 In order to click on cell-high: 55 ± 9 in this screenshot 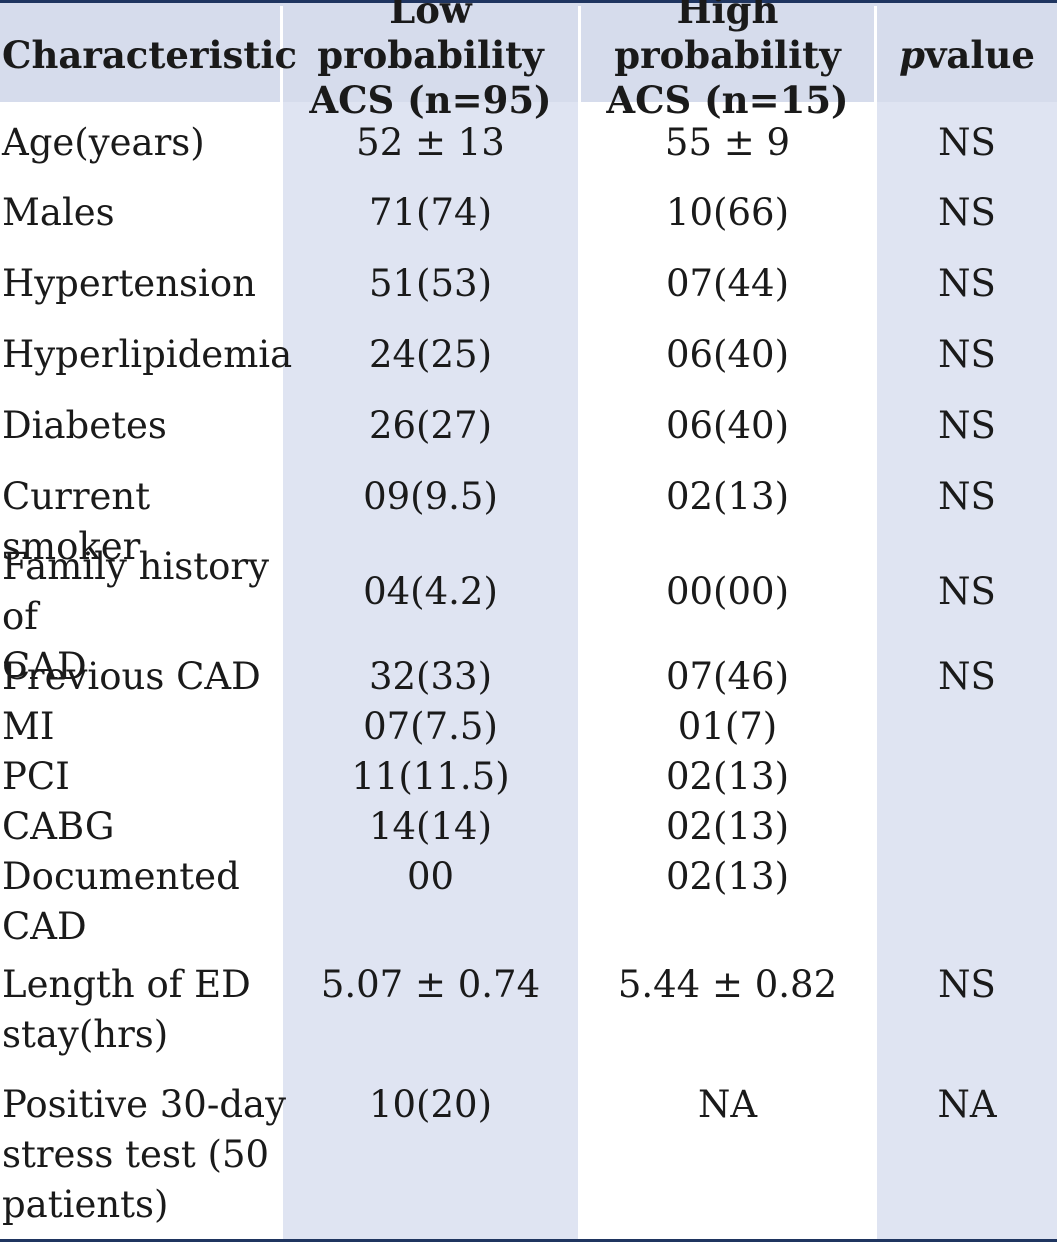, I will do `click(727, 142)`.